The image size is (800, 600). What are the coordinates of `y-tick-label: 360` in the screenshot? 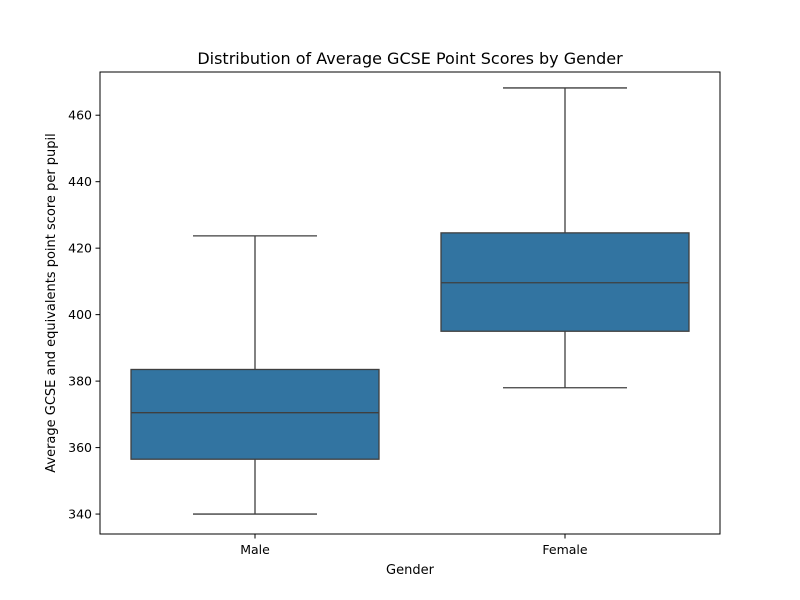 It's located at (80, 447).